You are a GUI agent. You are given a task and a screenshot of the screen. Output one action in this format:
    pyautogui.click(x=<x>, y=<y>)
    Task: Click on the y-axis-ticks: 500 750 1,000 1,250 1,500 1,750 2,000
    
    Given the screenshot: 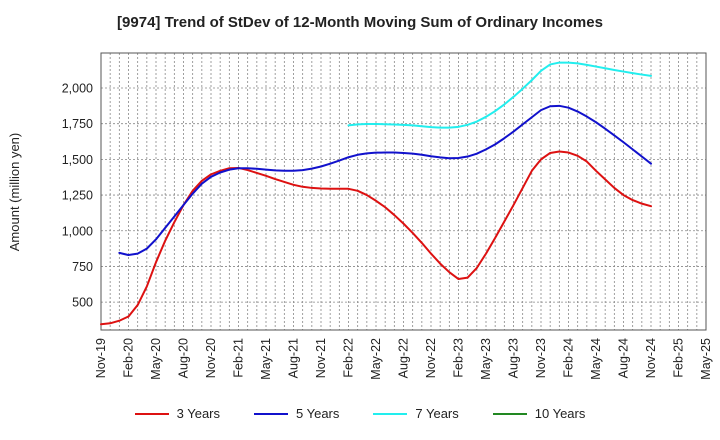 What is the action you would take?
    pyautogui.click(x=77, y=195)
    